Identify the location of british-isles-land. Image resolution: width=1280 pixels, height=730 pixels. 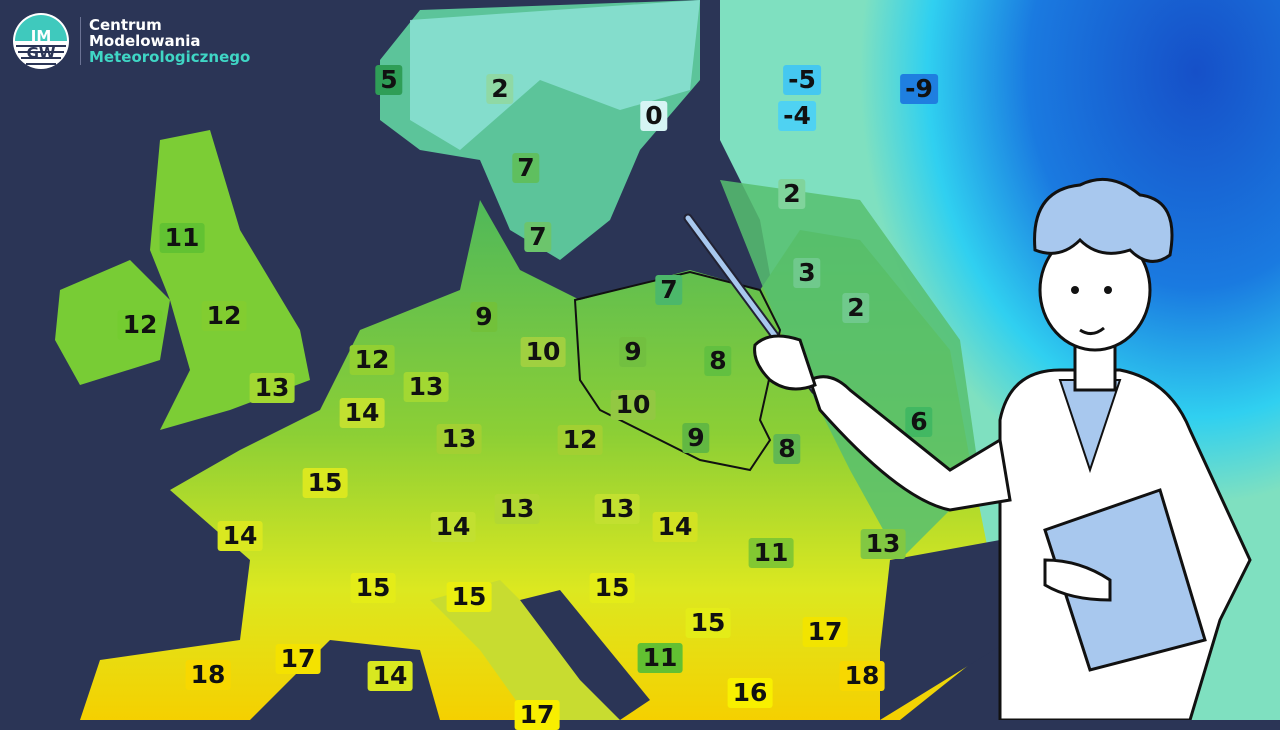
(230, 280).